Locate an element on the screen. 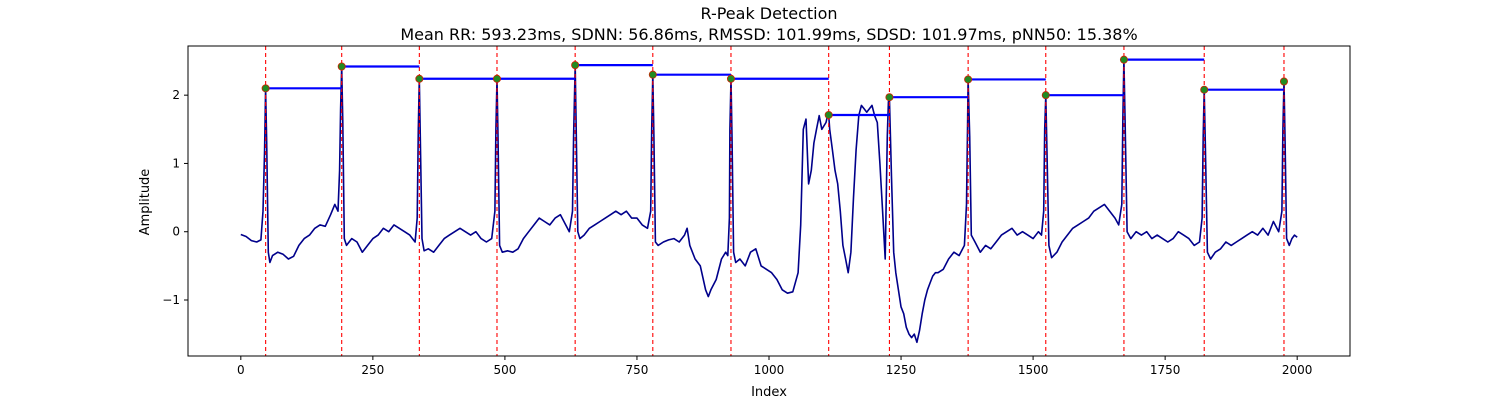  y-tick-label-2: 1 is located at coordinates (176, 163).